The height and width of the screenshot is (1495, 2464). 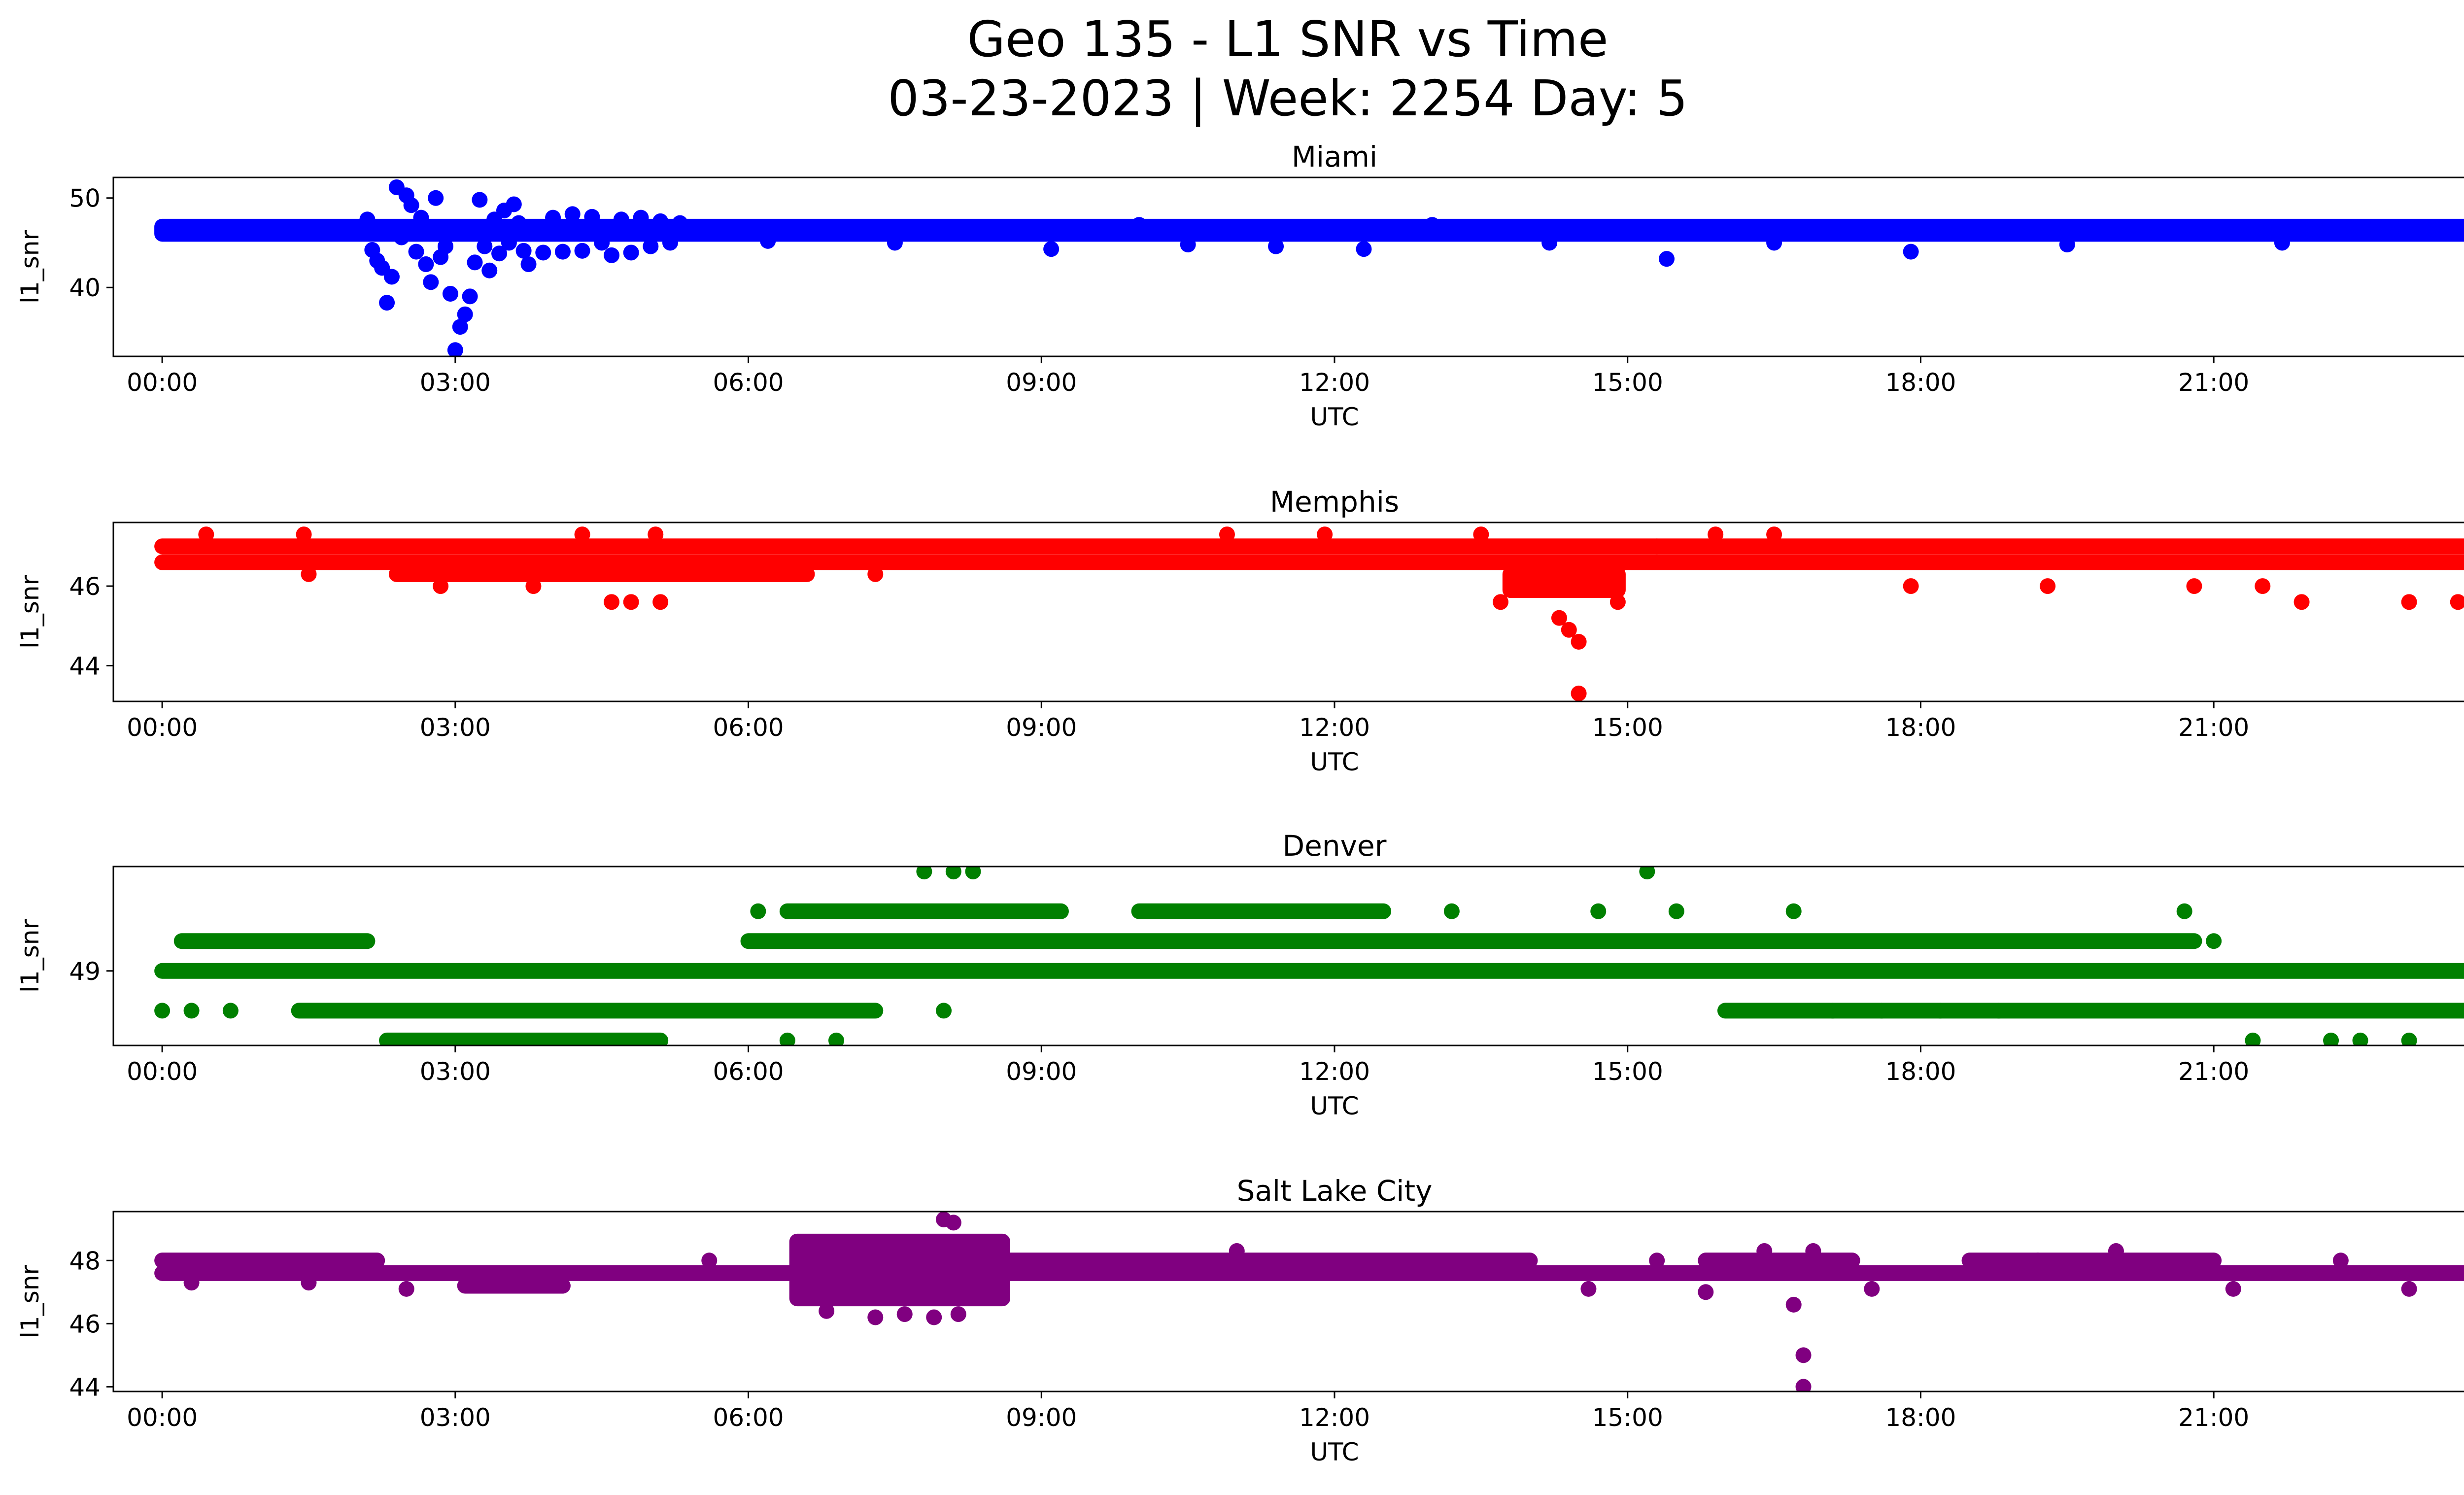 What do you see at coordinates (85, 971) in the screenshot?
I see `y-tick-label: 49` at bounding box center [85, 971].